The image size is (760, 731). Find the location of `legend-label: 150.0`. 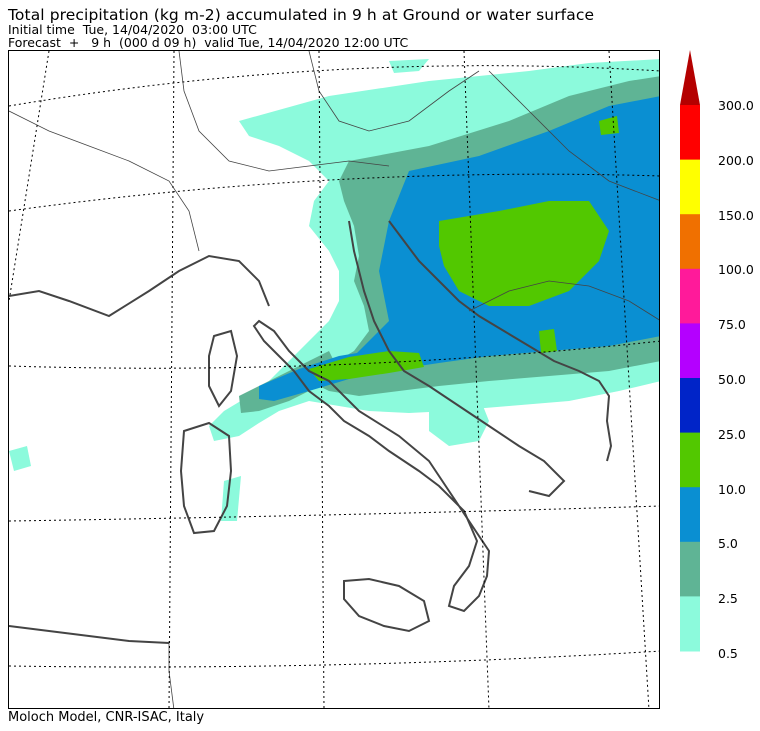

legend-label: 150.0 is located at coordinates (736, 215).